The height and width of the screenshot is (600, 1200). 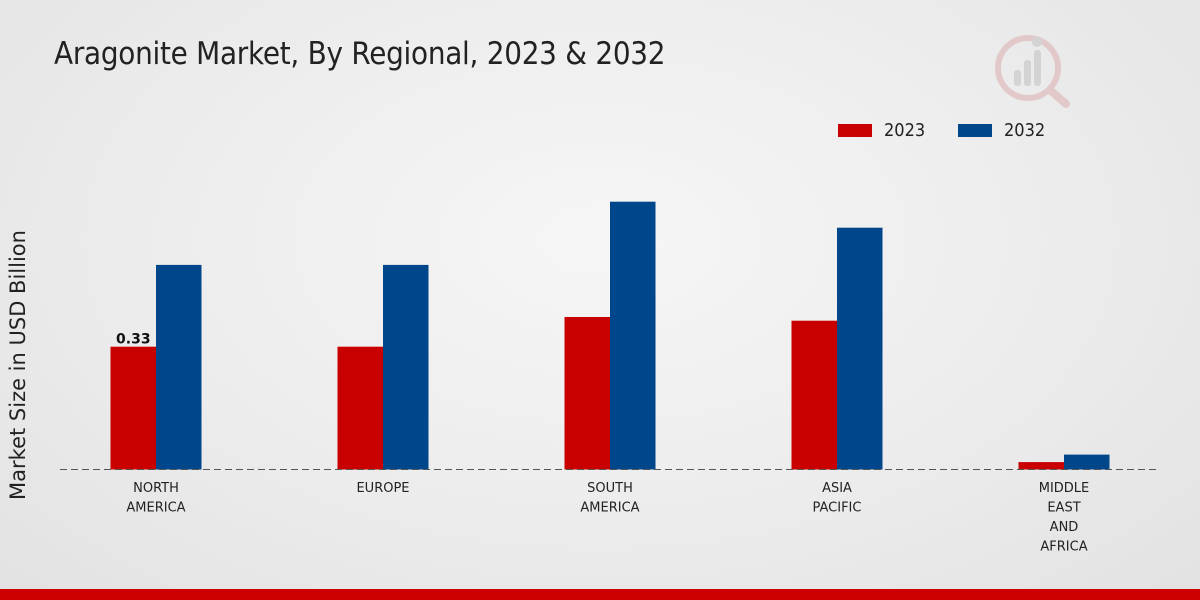 What do you see at coordinates (133, 340) in the screenshot?
I see `data-label: 0.33` at bounding box center [133, 340].